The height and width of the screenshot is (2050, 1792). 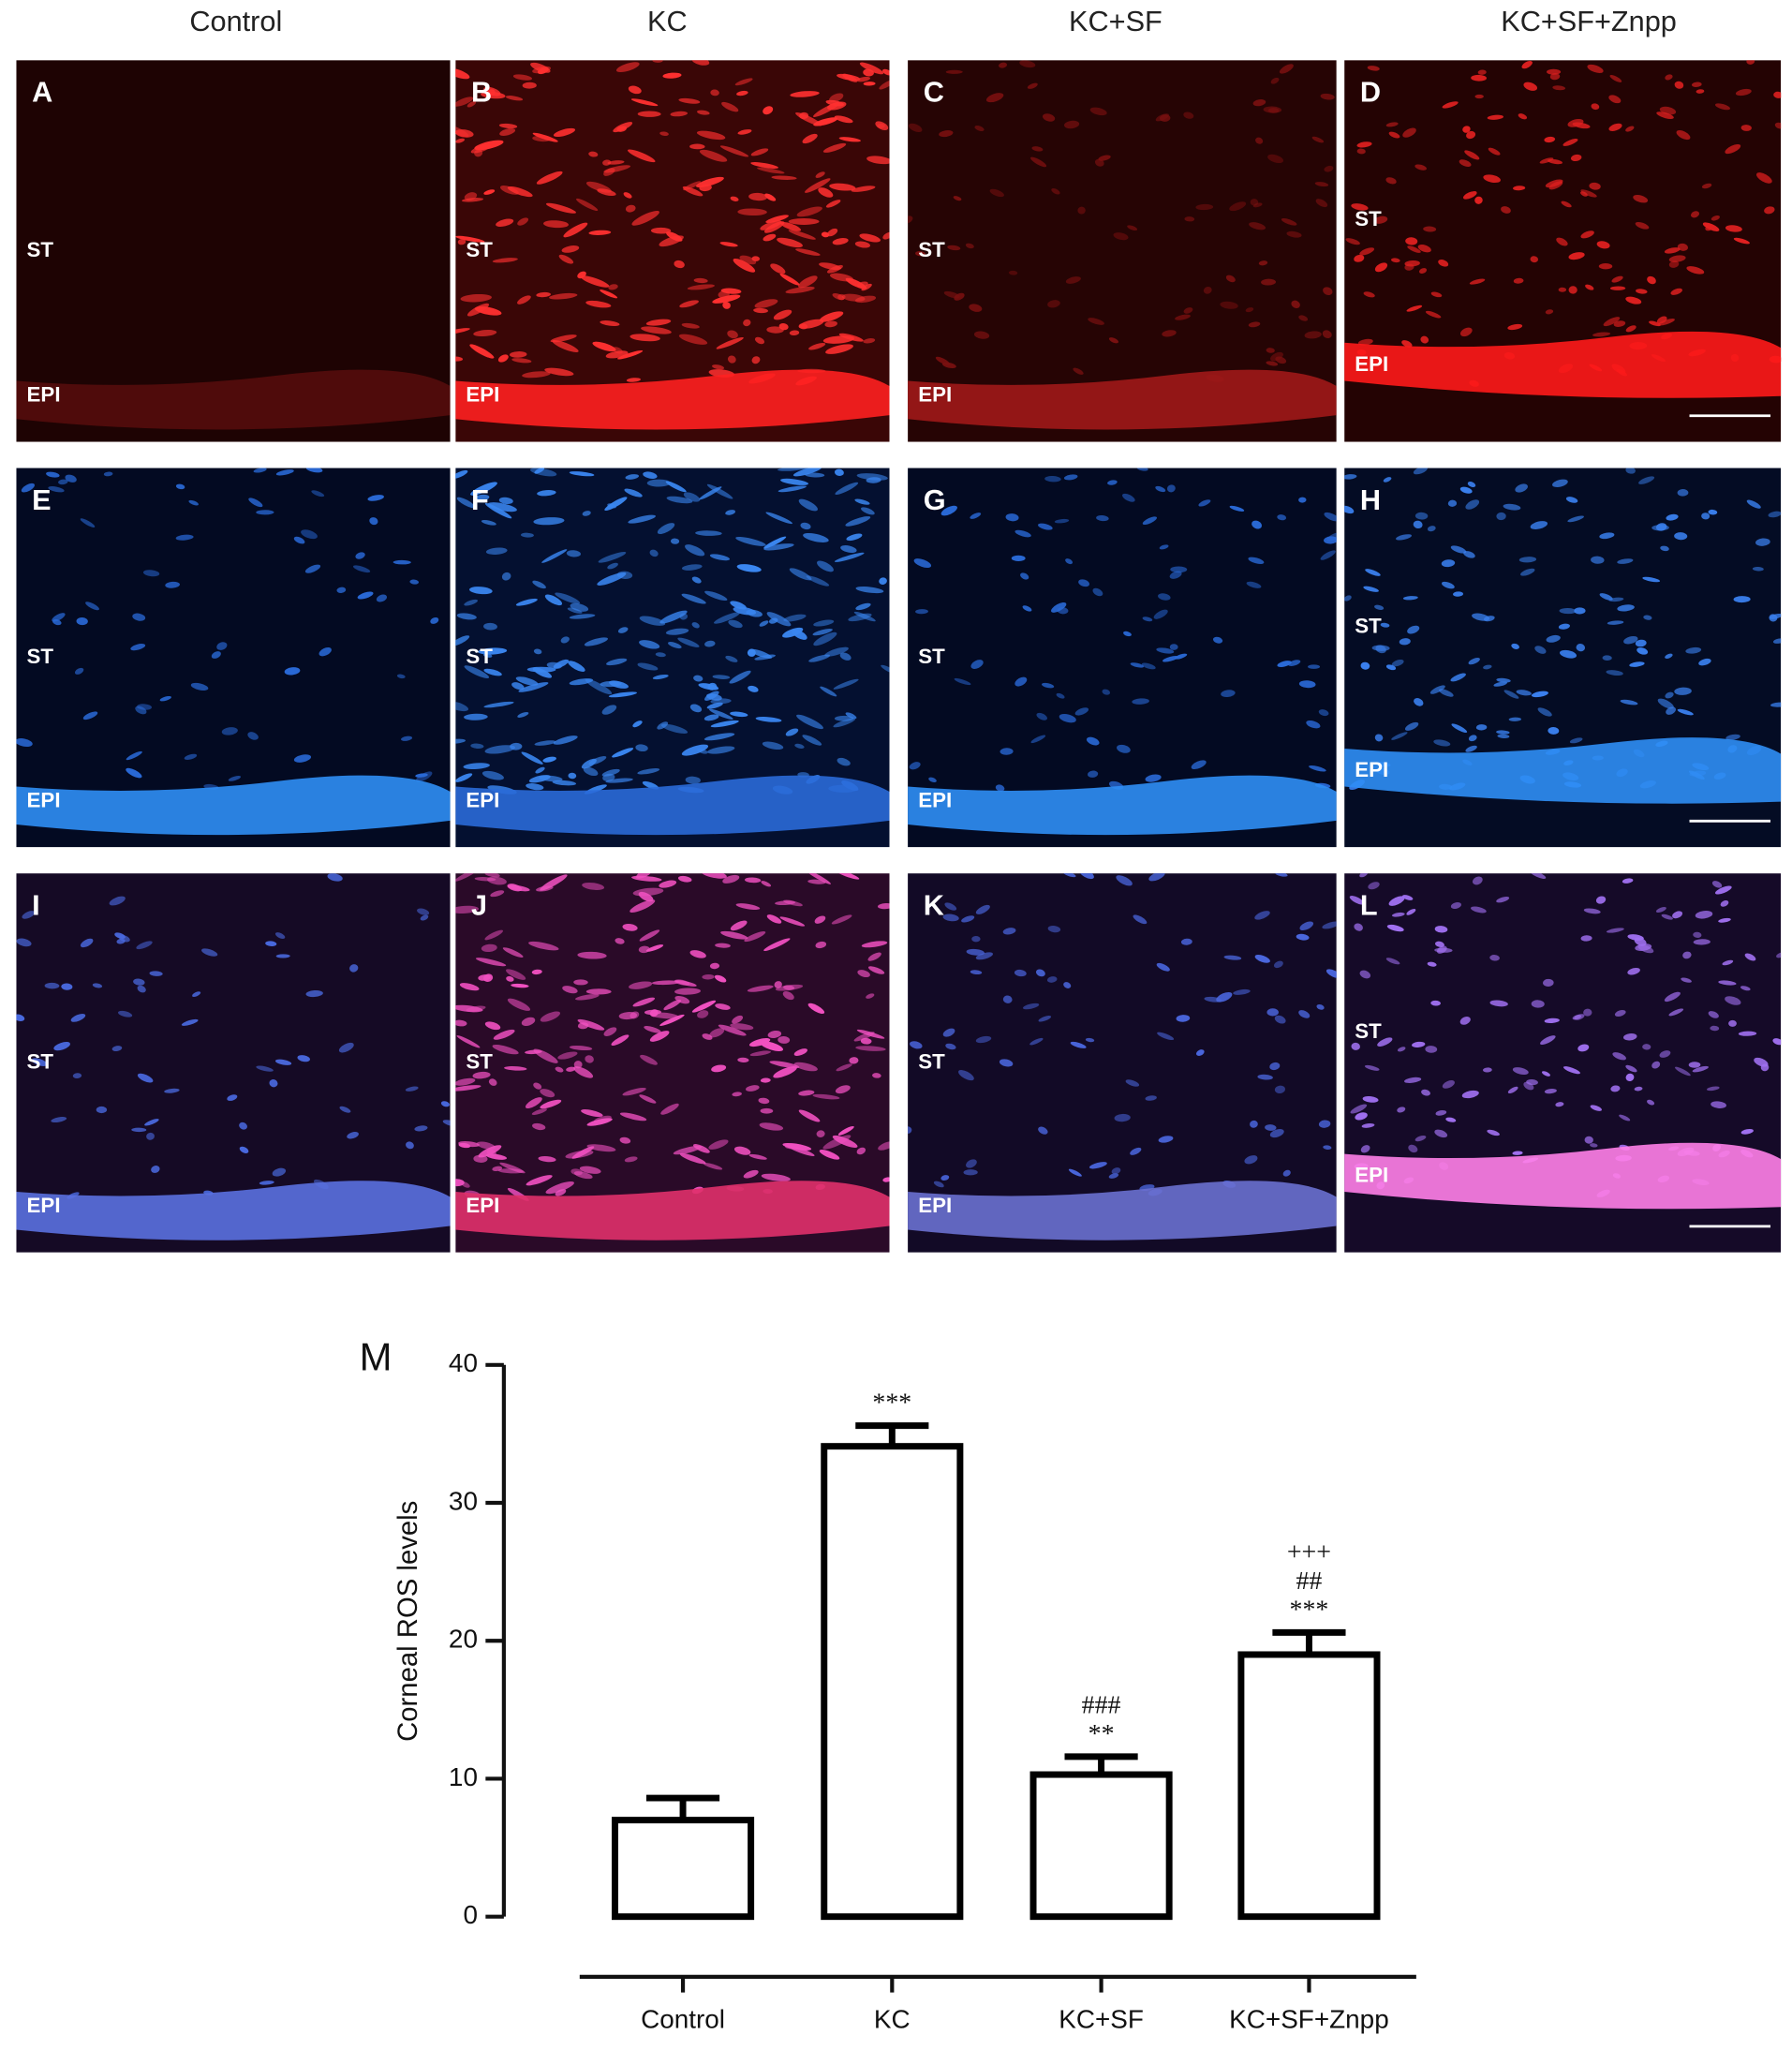 What do you see at coordinates (892, 2019) in the screenshot?
I see `x-tick-label: KC` at bounding box center [892, 2019].